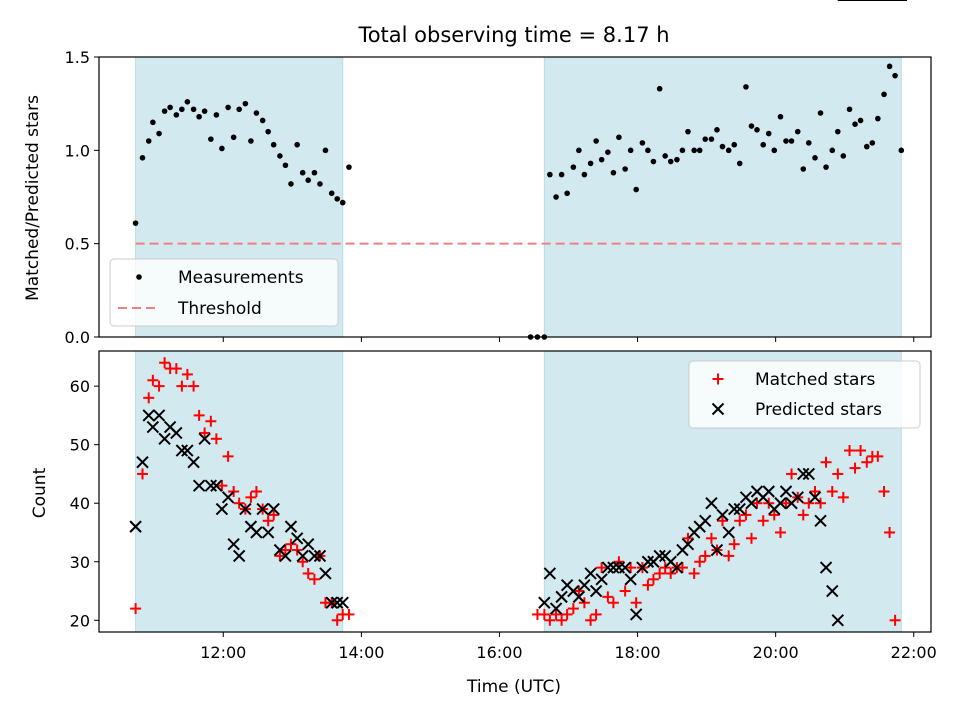 This screenshot has height=720, width=960. I want to click on x-tick-label: 20:00, so click(776, 652).